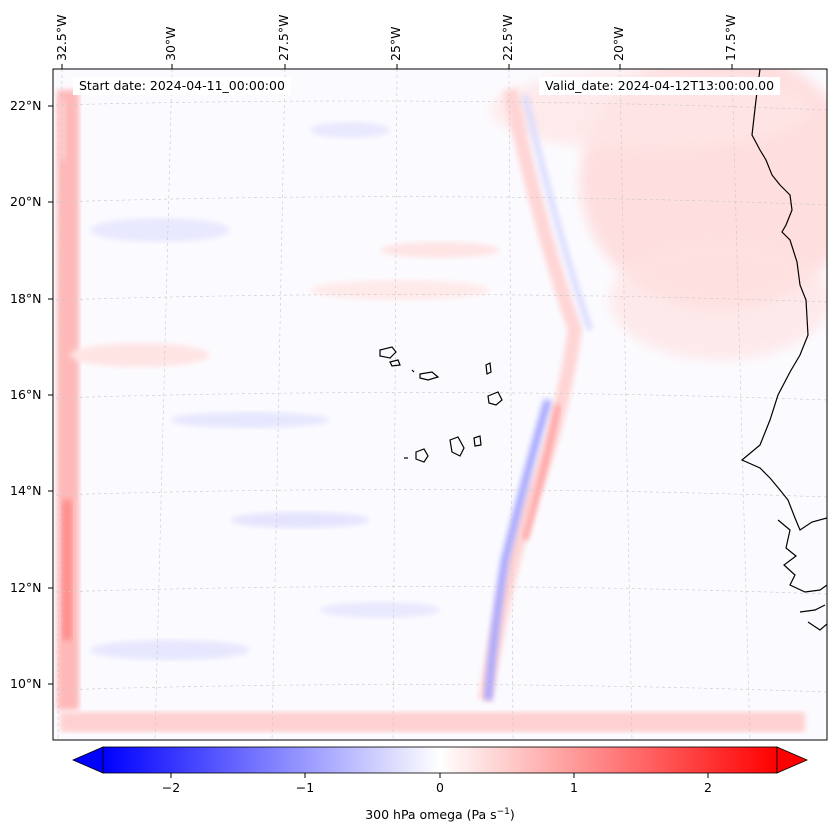 The height and width of the screenshot is (839, 837). I want to click on lat-label-16n: 16°N, so click(26, 394).